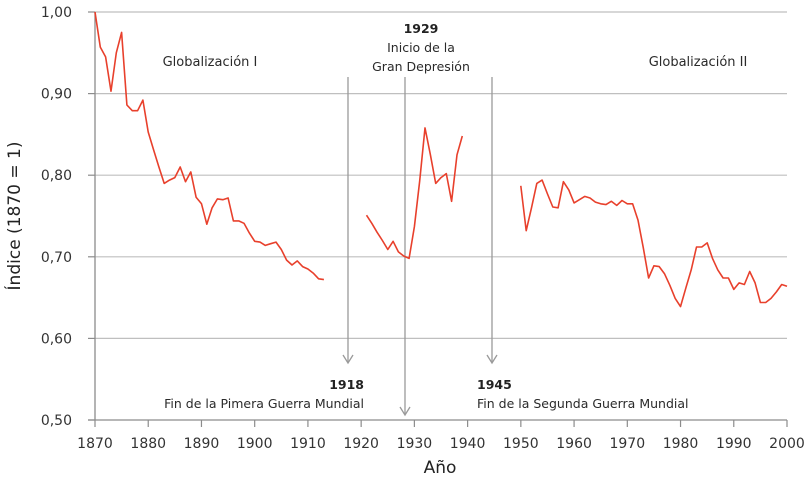 The height and width of the screenshot is (490, 810). Describe the element at coordinates (210, 62) in the screenshot. I see `era-label-globalizacion-1: Globalización I` at that location.